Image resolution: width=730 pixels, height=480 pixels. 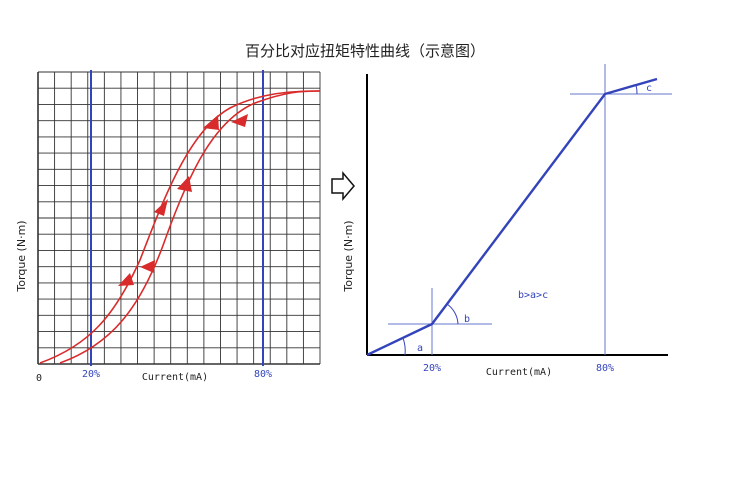 What do you see at coordinates (452, 314) in the screenshot?
I see `angle-b-arc` at bounding box center [452, 314].